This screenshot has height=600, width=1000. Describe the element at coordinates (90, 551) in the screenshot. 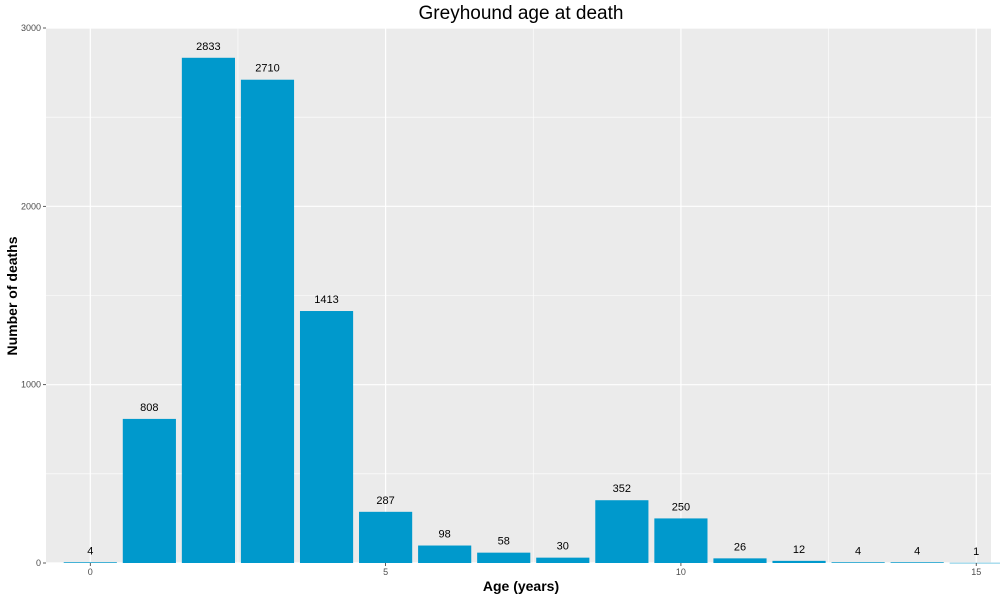

I see `data-label-age-0: 4` at that location.